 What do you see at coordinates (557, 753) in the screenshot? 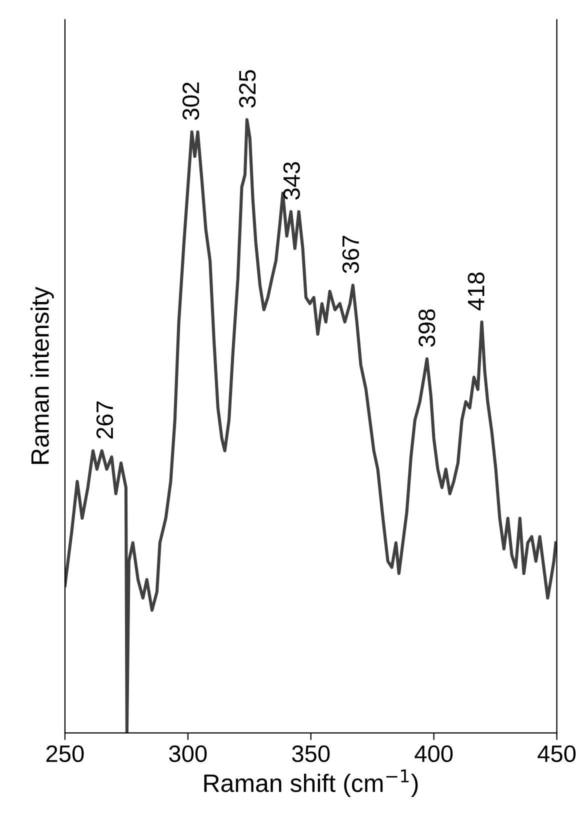
I see `x-tick-label: 450` at bounding box center [557, 753].